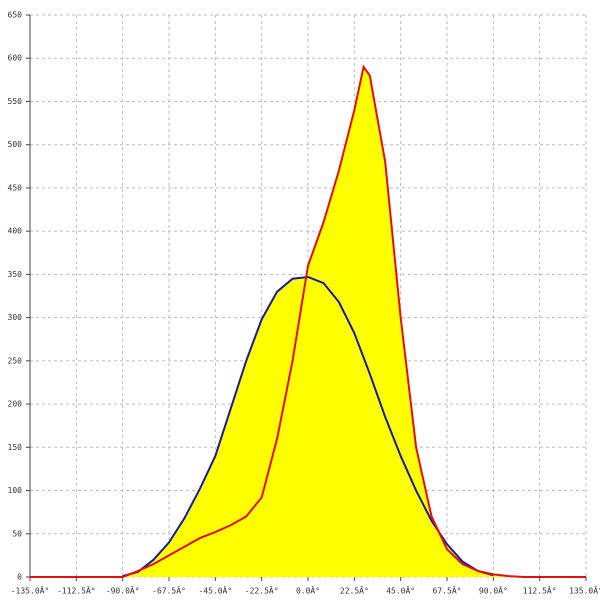 This screenshot has height=600, width=600. What do you see at coordinates (400, 590) in the screenshot?
I see `x-tick-label: 45.0Â°` at bounding box center [400, 590].